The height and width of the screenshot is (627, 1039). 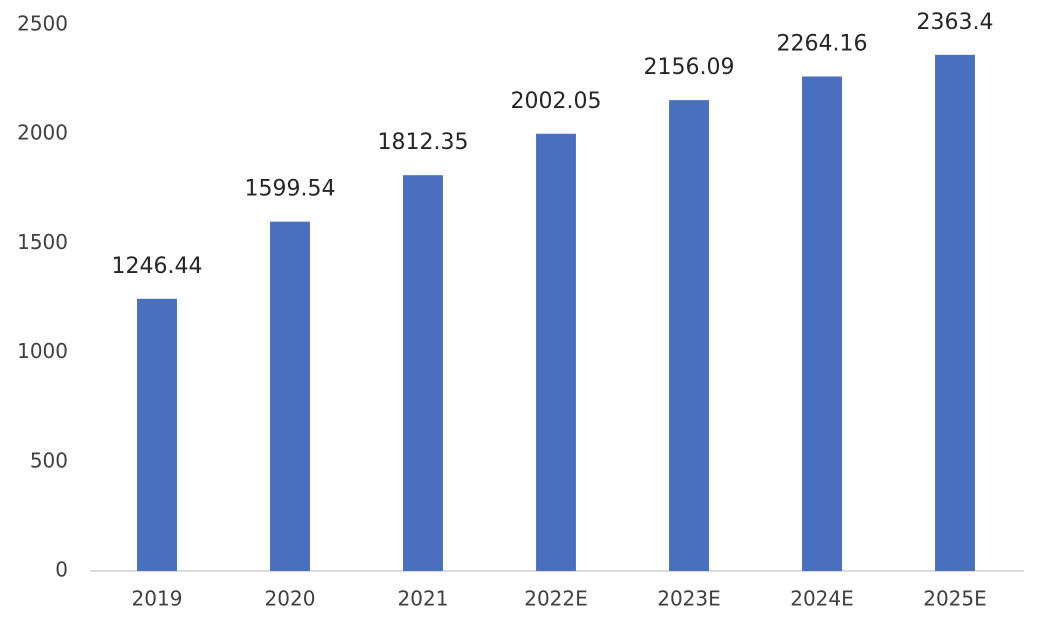 What do you see at coordinates (955, 599) in the screenshot?
I see `x-tick-label: 2025E` at bounding box center [955, 599].